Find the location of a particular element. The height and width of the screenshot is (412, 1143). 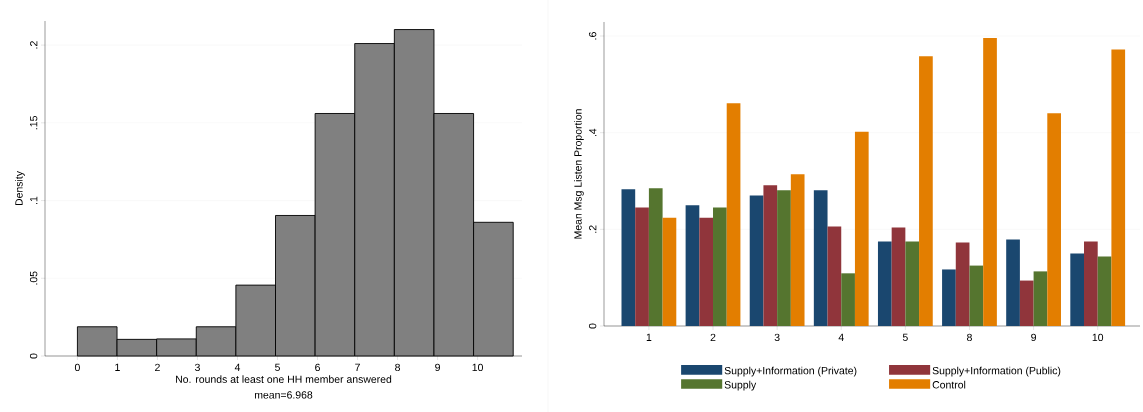

x-tick-label: 6 is located at coordinates (317, 367).